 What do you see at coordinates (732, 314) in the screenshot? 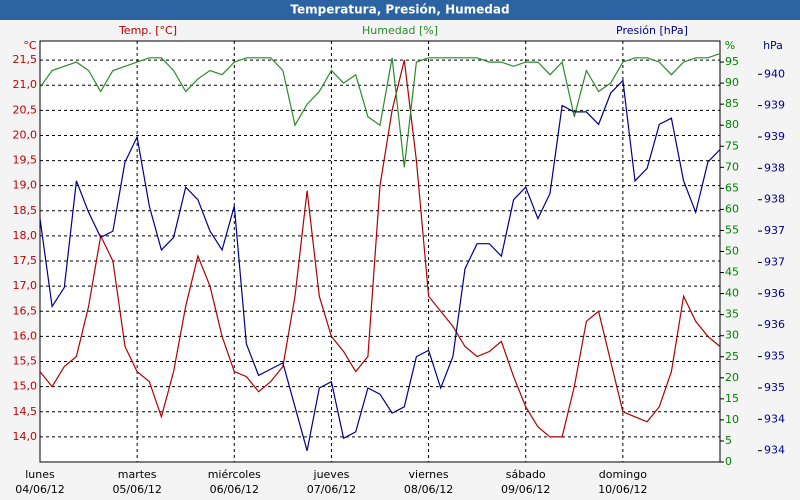
I see `y2-tick-label: 35` at bounding box center [732, 314].